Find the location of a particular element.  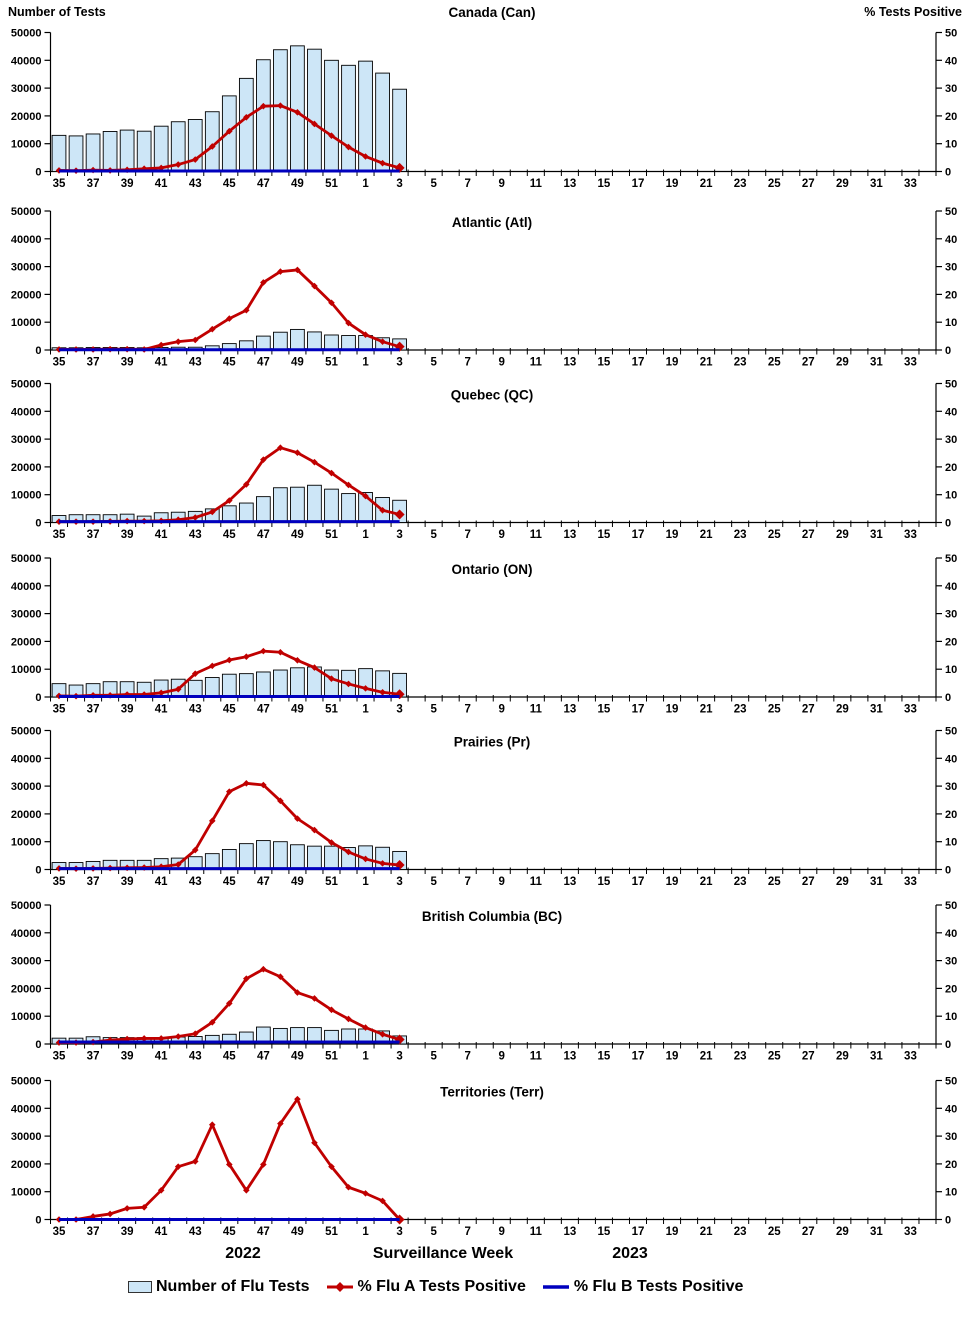

left-tick-label: 40000 is located at coordinates (26, 1109).